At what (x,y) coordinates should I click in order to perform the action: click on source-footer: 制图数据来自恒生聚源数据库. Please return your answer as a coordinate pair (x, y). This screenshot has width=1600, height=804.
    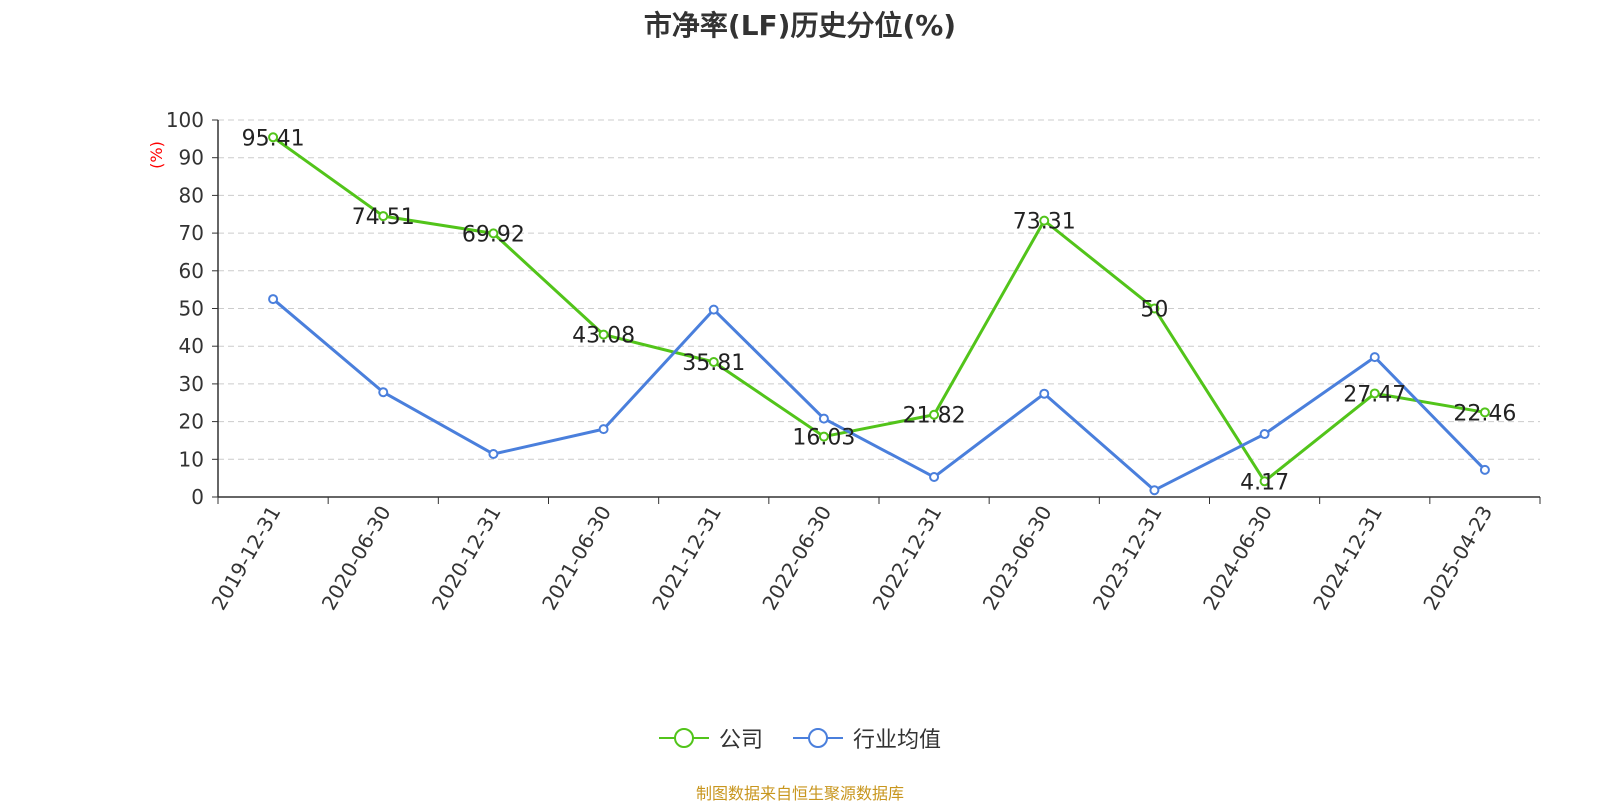
    Looking at the image, I should click on (799, 793).